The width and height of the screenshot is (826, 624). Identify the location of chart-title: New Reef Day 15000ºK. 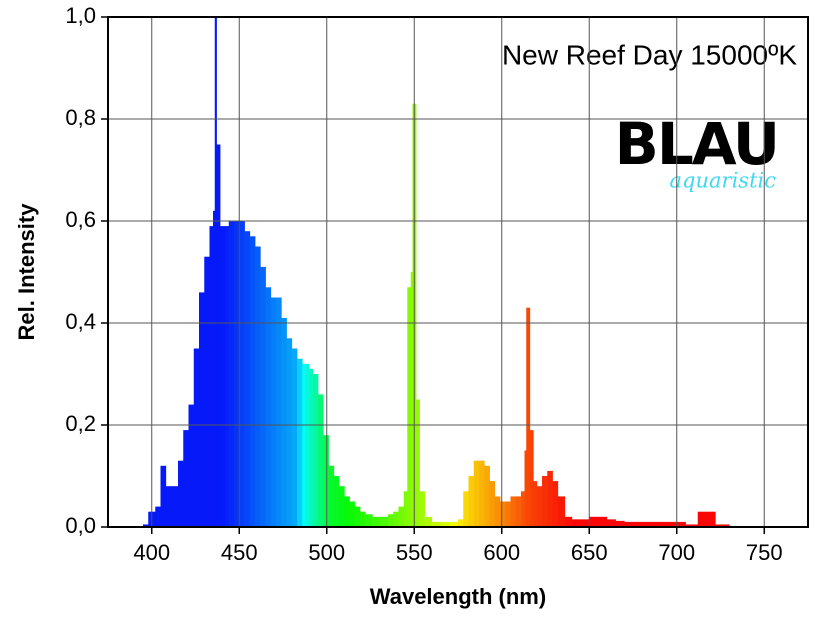
(649, 54).